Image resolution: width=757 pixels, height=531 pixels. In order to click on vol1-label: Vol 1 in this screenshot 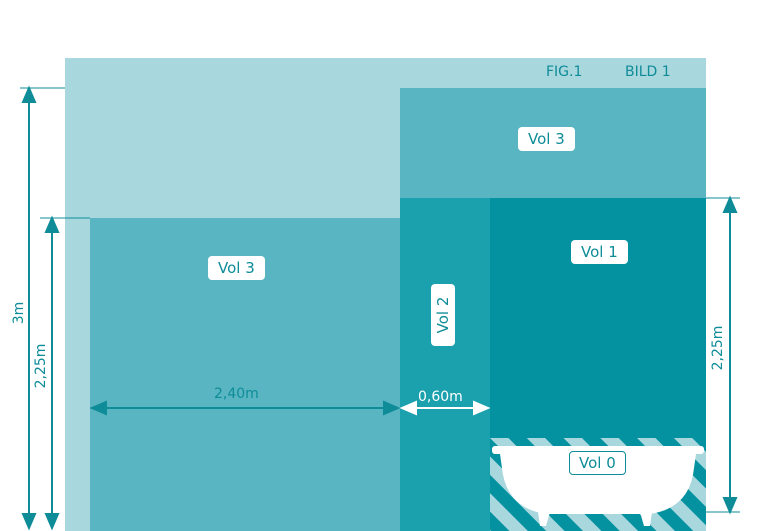, I will do `click(599, 252)`.